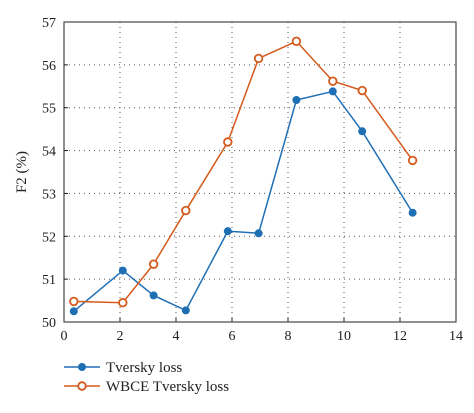 This screenshot has height=413, width=474. I want to click on legend-label: Tversky loss, so click(144, 368).